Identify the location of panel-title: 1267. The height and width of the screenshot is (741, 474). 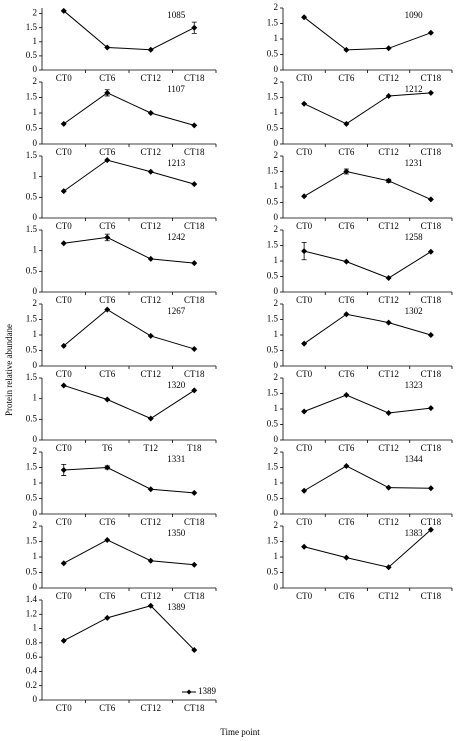
(176, 311).